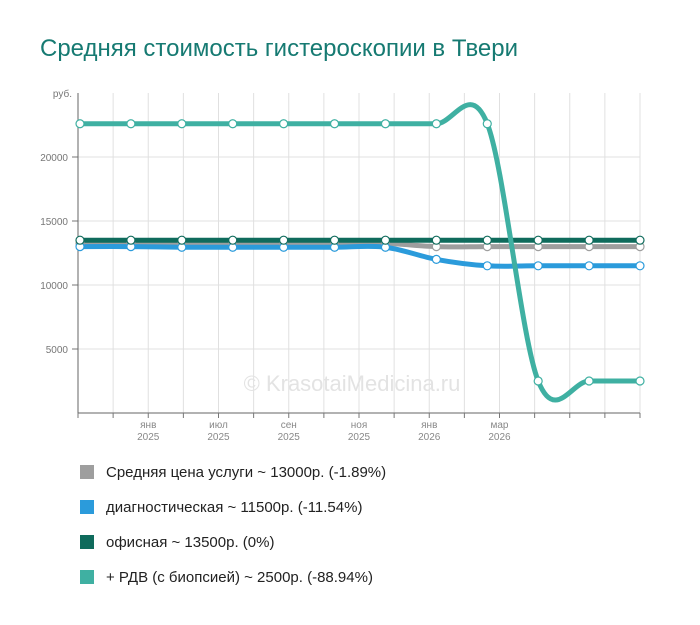 This screenshot has width=700, height=625. I want to click on legend-label: диагностическая ~ 11500р. (-11.54%), so click(234, 507).